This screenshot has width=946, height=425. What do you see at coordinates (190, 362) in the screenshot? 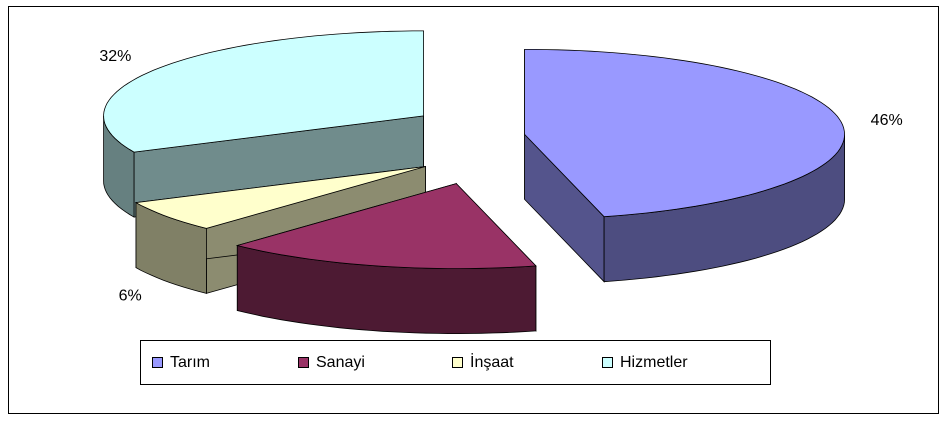
I see `legend-label: Tarım` at bounding box center [190, 362].